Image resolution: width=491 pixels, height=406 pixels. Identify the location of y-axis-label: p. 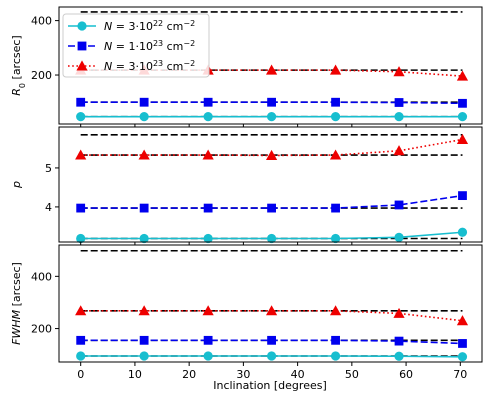
(16, 185).